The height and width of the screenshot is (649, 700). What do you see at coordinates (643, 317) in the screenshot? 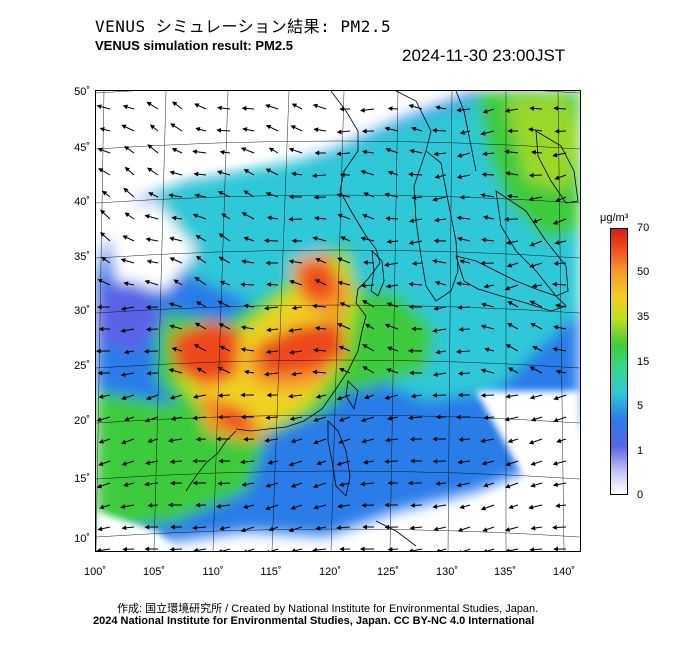
I see `colorbar-label: 35` at bounding box center [643, 317].